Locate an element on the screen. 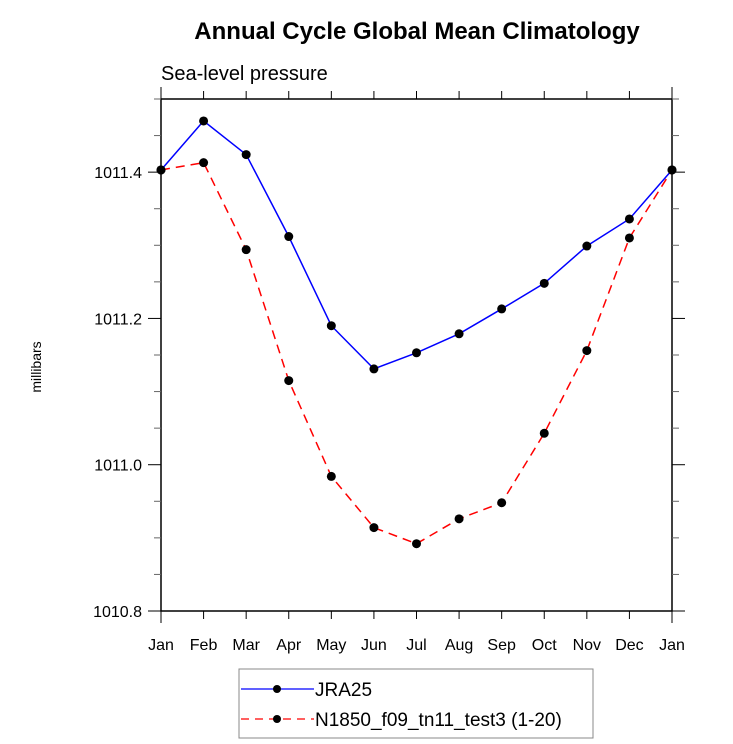  x-tick-label: May is located at coordinates (331, 645).